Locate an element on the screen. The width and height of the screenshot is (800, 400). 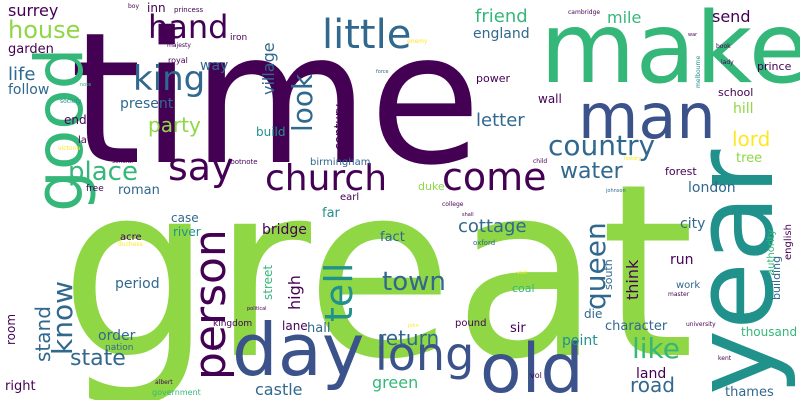
word-street: street is located at coordinates (268, 282).